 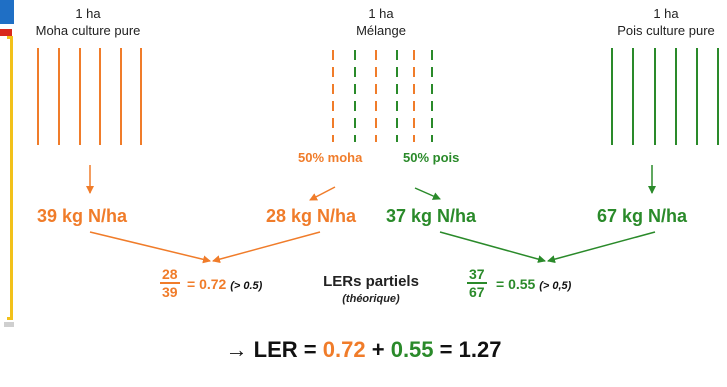 I want to click on ler-pois-fraction: 37 67, so click(x=477, y=283).